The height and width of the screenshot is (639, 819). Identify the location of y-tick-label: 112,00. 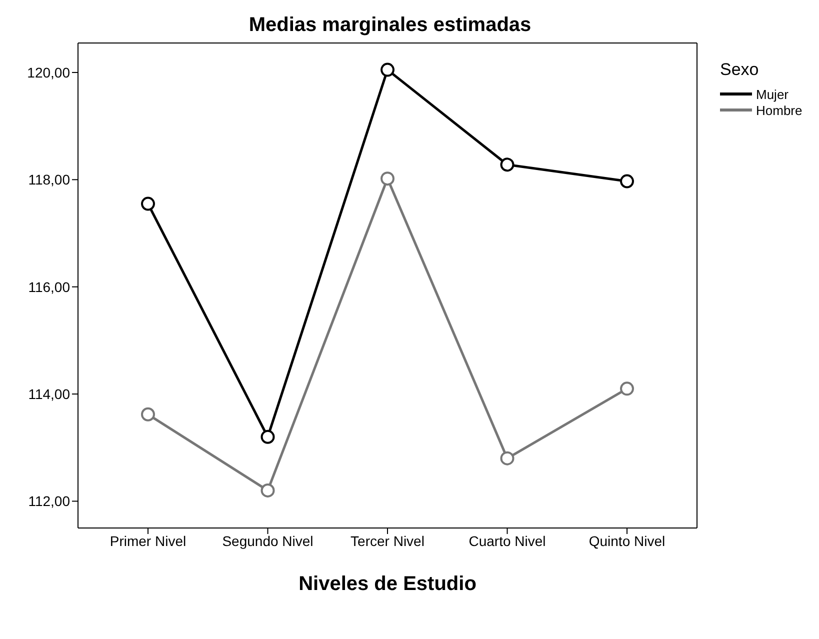
(49, 501).